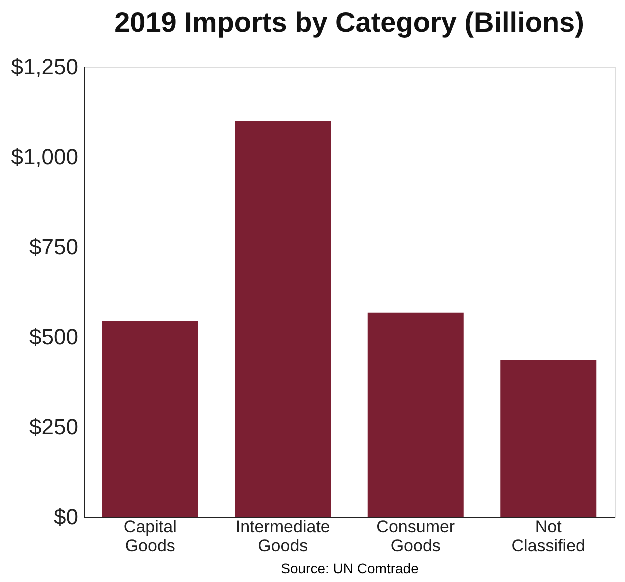 The height and width of the screenshot is (582, 625). What do you see at coordinates (44, 157) in the screenshot?
I see `y-tick-label: $1,000` at bounding box center [44, 157].